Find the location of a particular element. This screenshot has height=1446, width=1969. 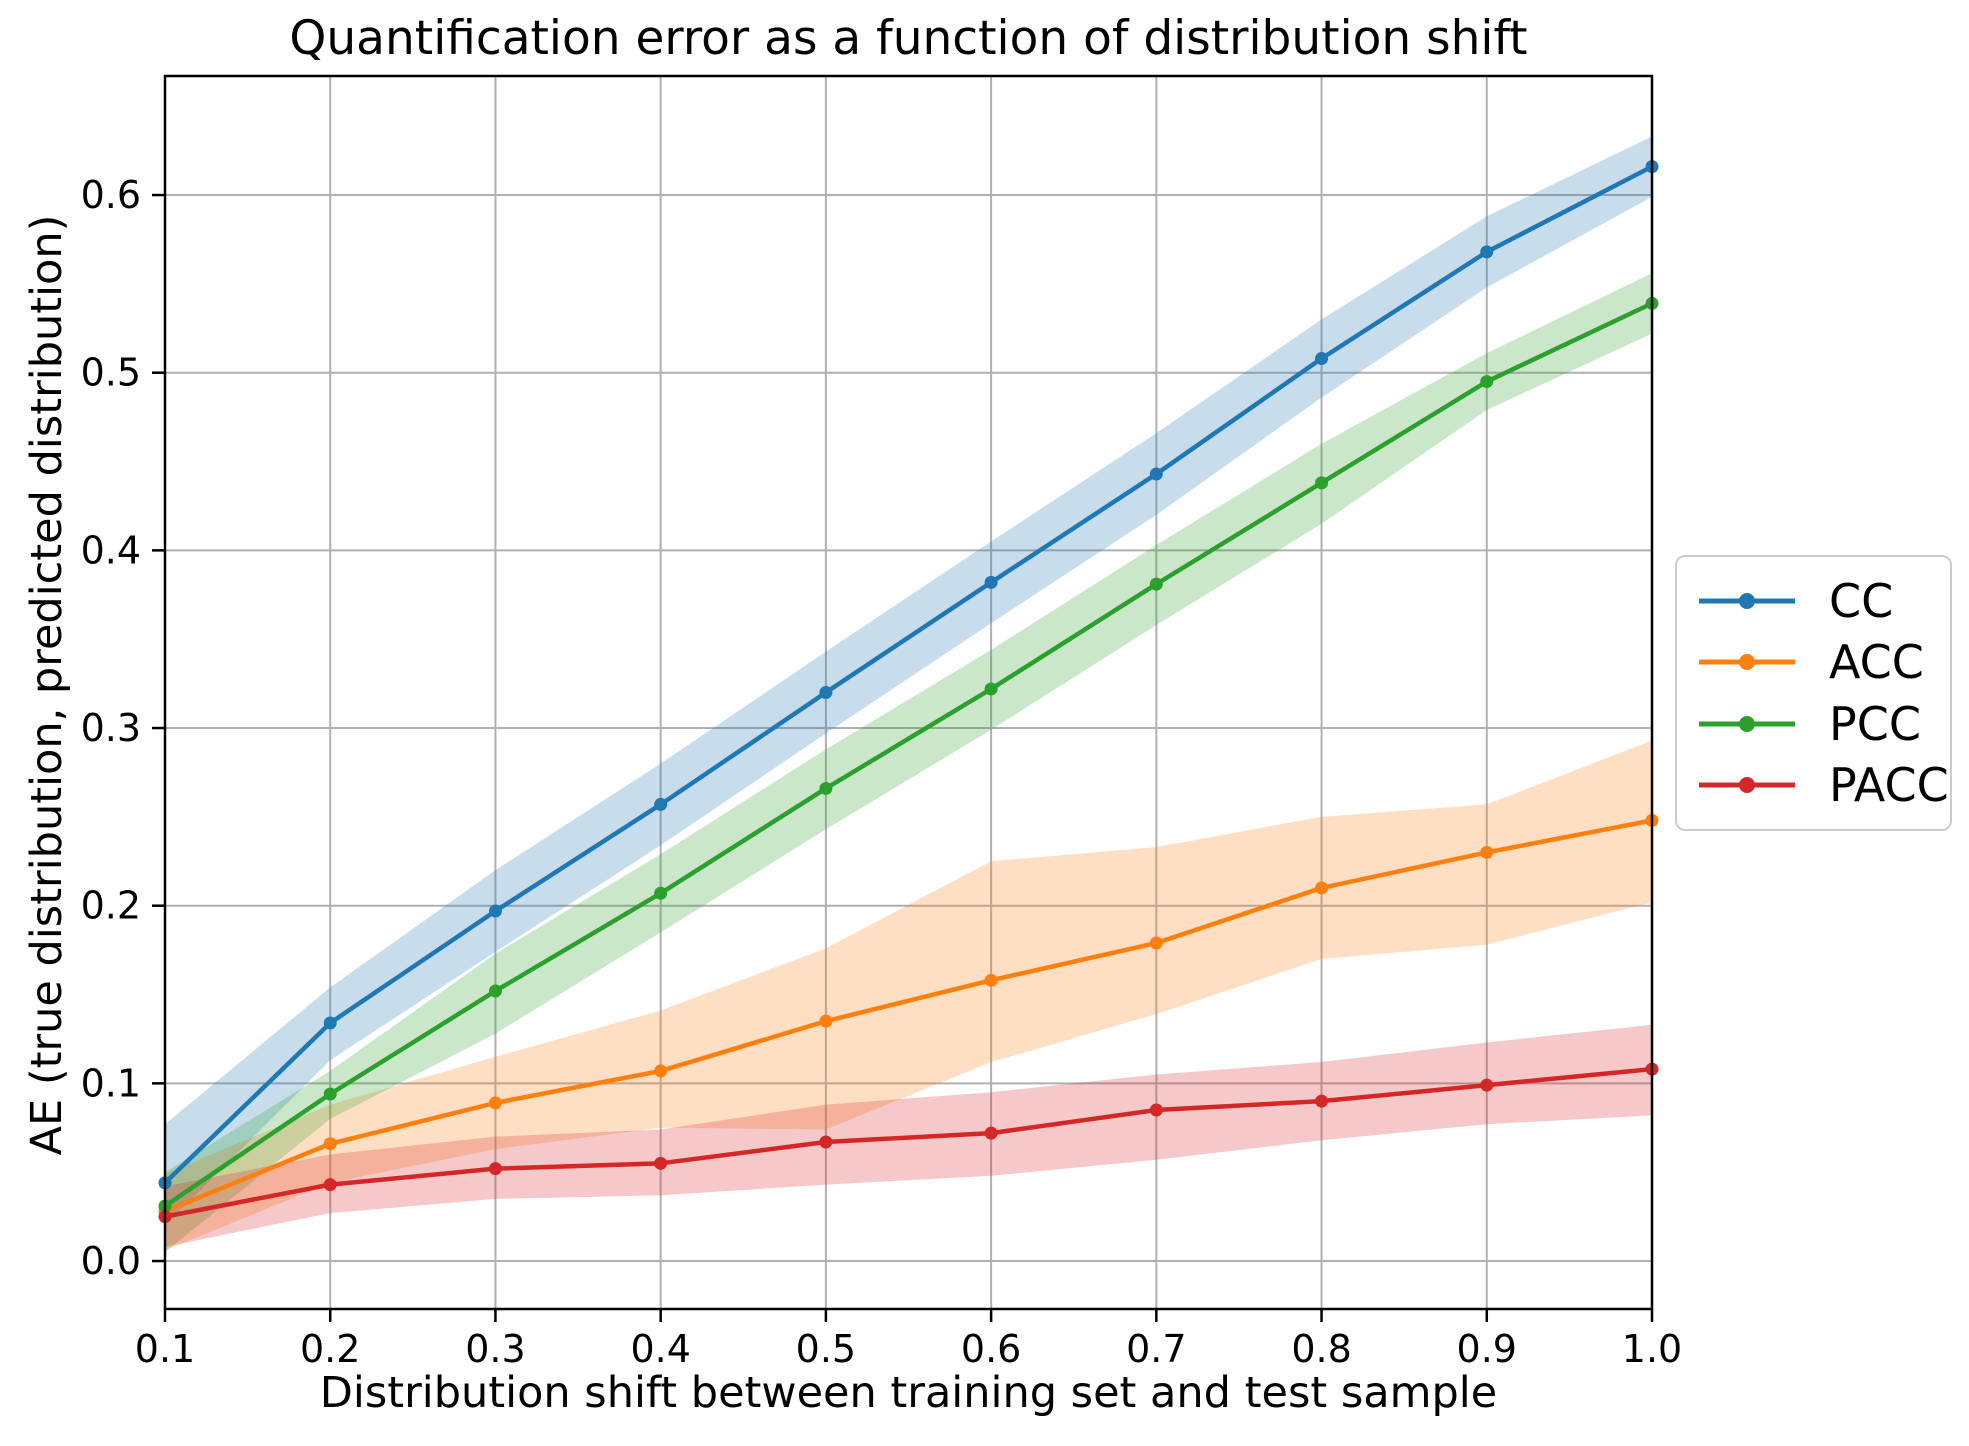

x-tick-label: 0.9 is located at coordinates (1487, 1349).